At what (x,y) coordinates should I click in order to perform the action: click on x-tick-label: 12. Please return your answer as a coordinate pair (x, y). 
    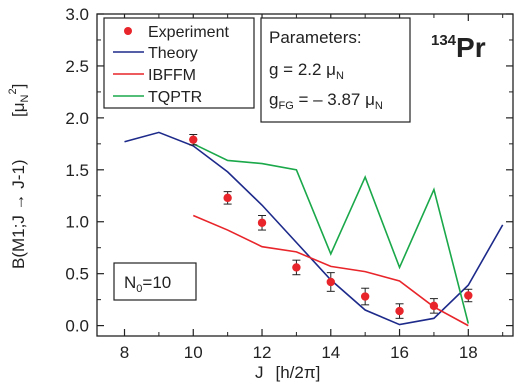
    Looking at the image, I should click on (262, 352).